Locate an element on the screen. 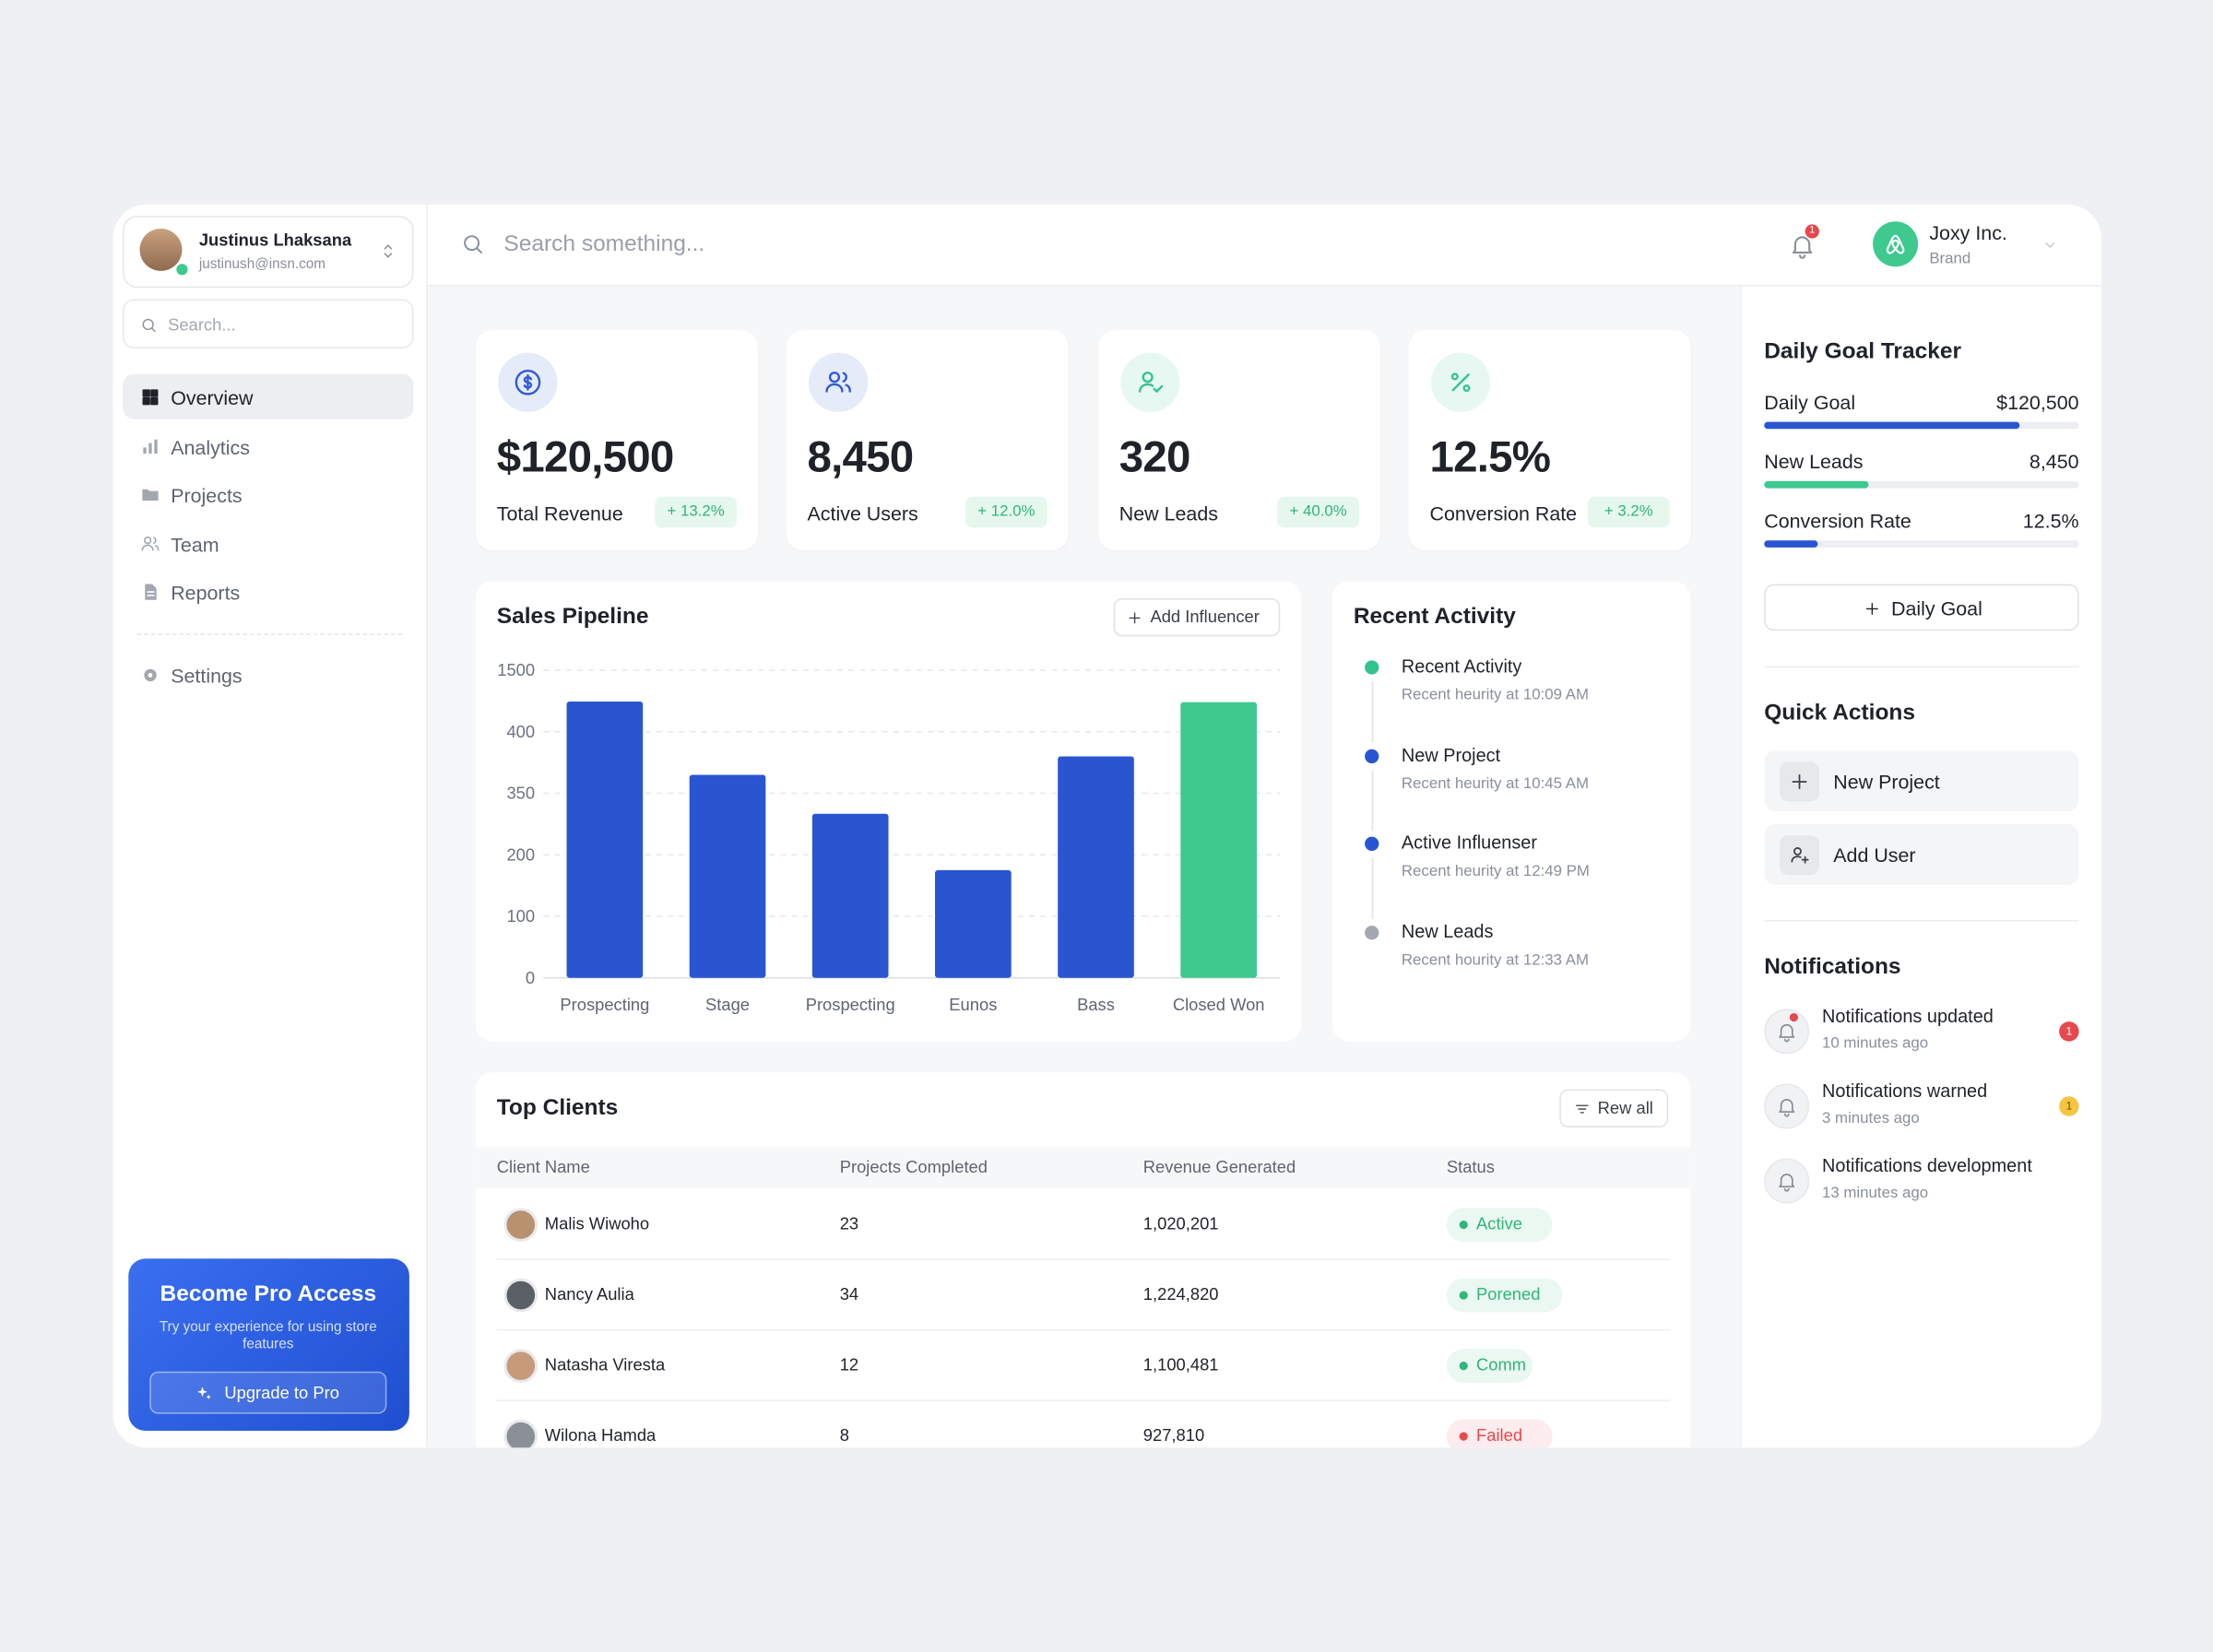 This screenshot has height=1652, width=2213. notifications-title: Notifications is located at coordinates (1832, 967).